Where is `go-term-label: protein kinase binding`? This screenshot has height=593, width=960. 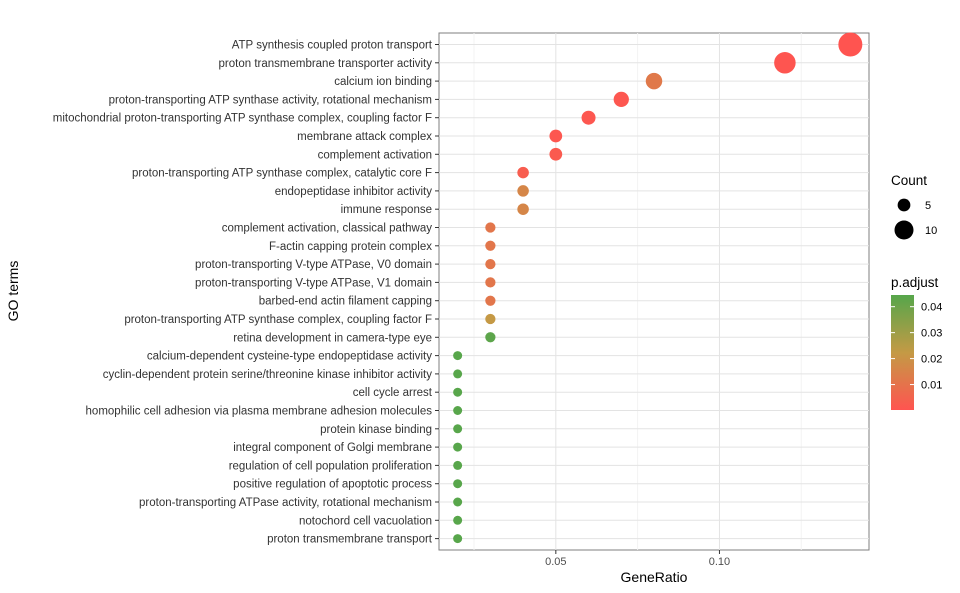 go-term-label: protein kinase binding is located at coordinates (376, 430).